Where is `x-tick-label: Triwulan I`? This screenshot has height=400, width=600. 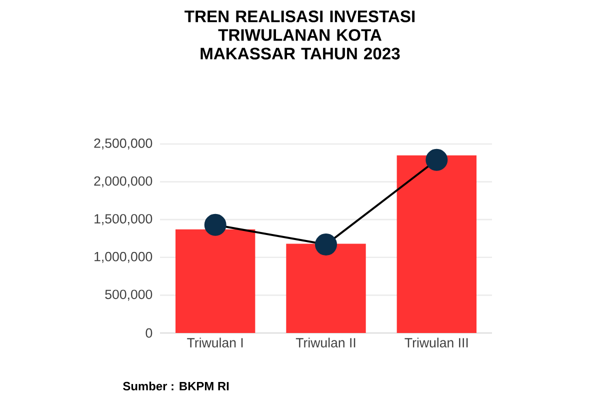 x-tick-label: Triwulan I is located at coordinates (215, 343).